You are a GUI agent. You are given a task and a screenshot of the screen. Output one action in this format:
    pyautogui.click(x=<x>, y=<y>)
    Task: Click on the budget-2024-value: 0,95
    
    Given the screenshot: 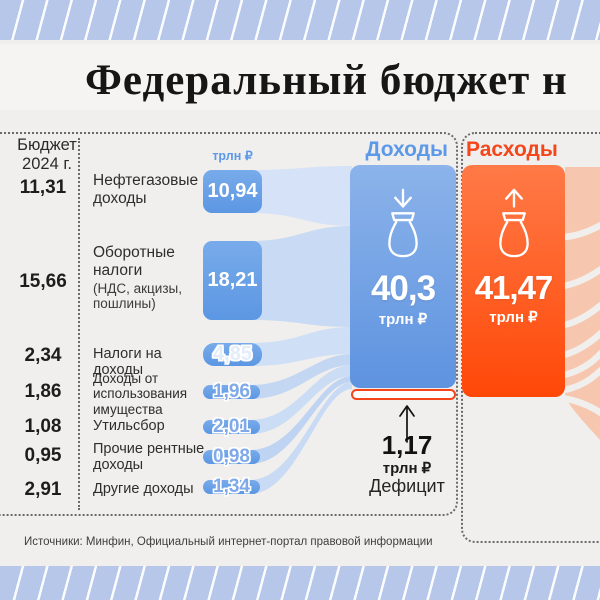 What is the action you would take?
    pyautogui.click(x=43, y=455)
    